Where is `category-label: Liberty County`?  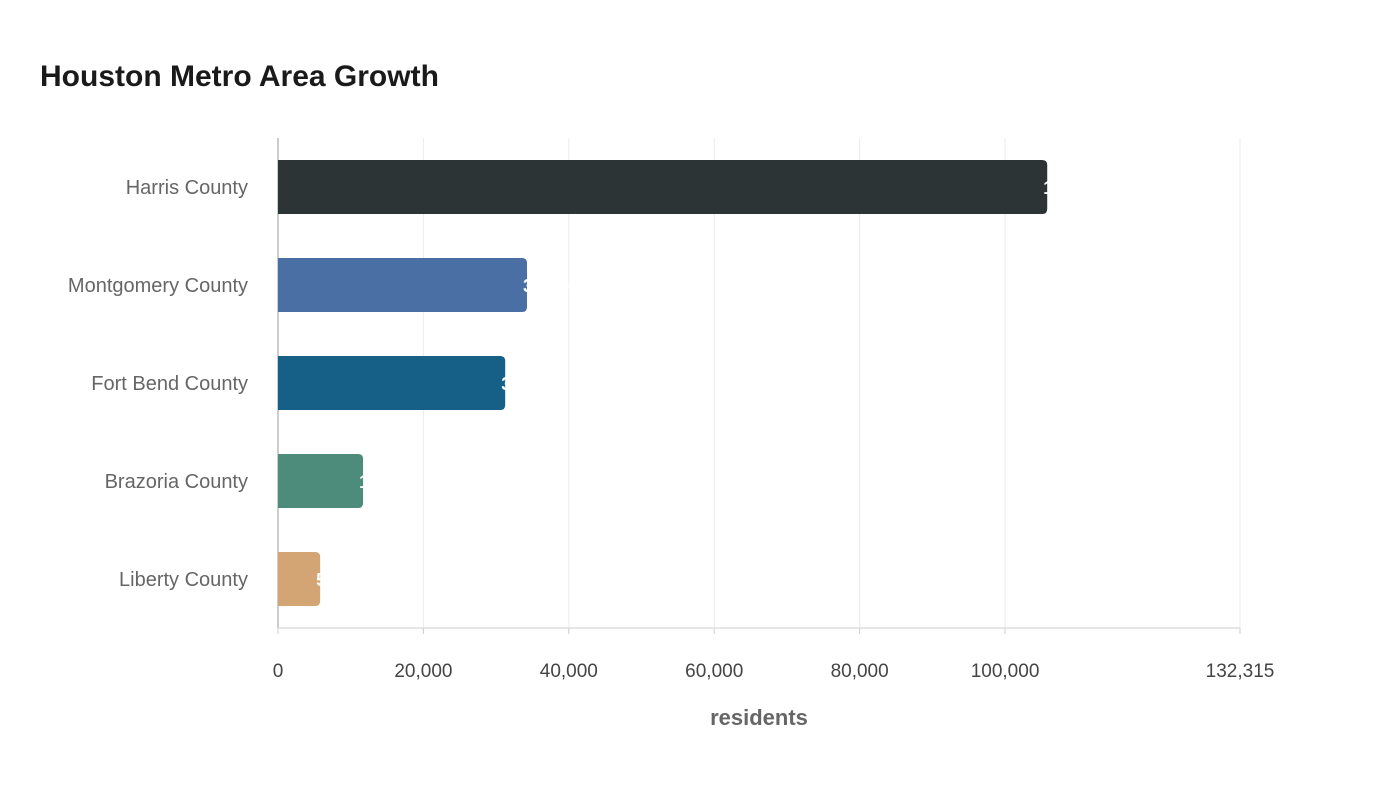 category-label: Liberty County is located at coordinates (183, 580).